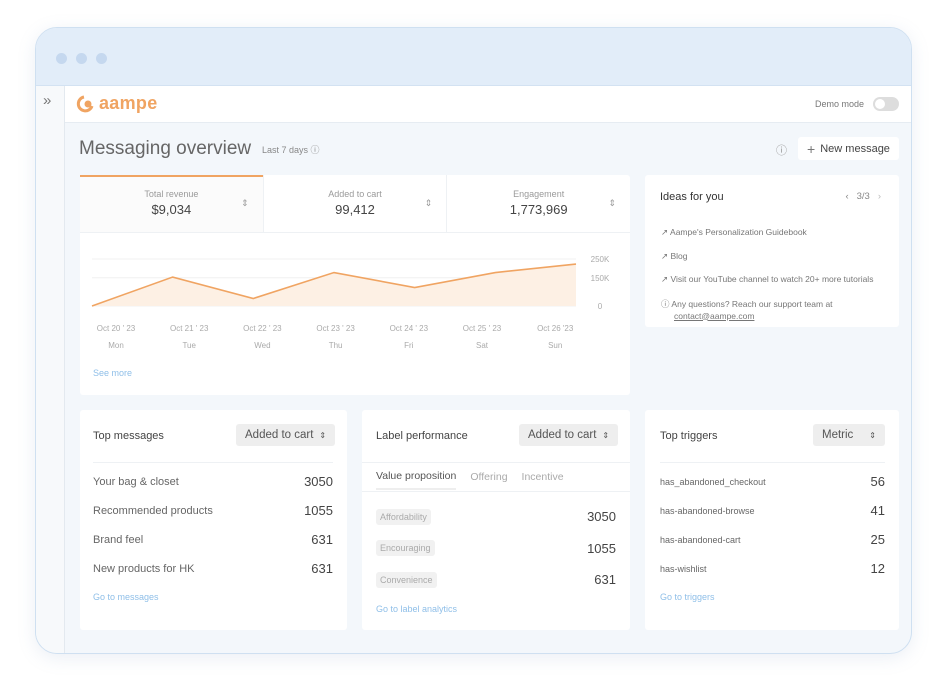 This screenshot has width=948, height=697. I want to click on go-to-triggers-link: Go to triggers, so click(687, 597).